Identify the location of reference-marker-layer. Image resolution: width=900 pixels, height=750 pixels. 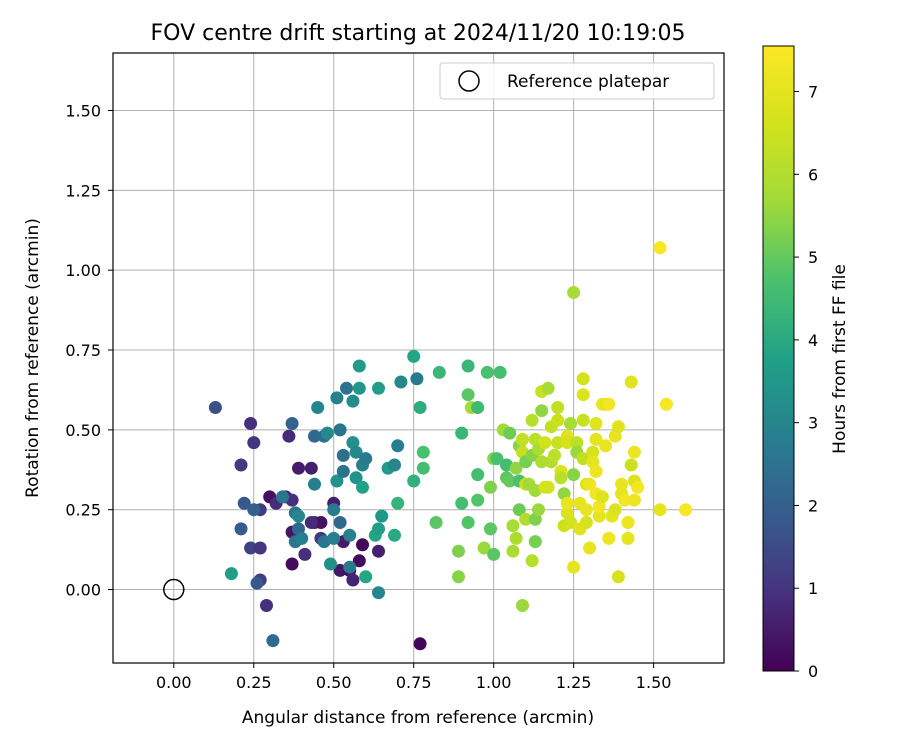
(174, 589).